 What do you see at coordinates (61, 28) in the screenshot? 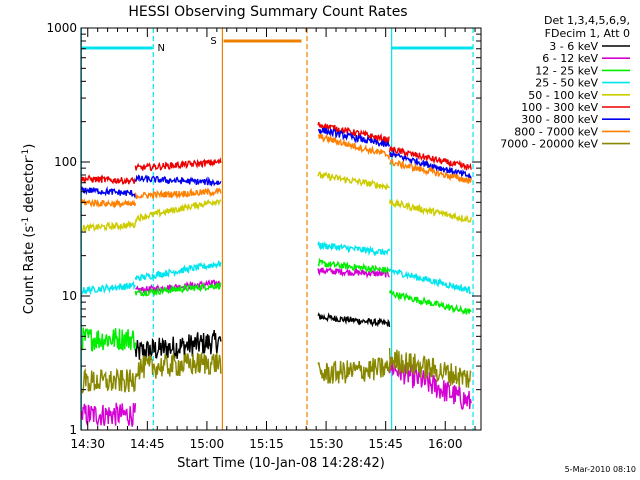
I see `y-tick-label-3: 1000` at bounding box center [61, 28].